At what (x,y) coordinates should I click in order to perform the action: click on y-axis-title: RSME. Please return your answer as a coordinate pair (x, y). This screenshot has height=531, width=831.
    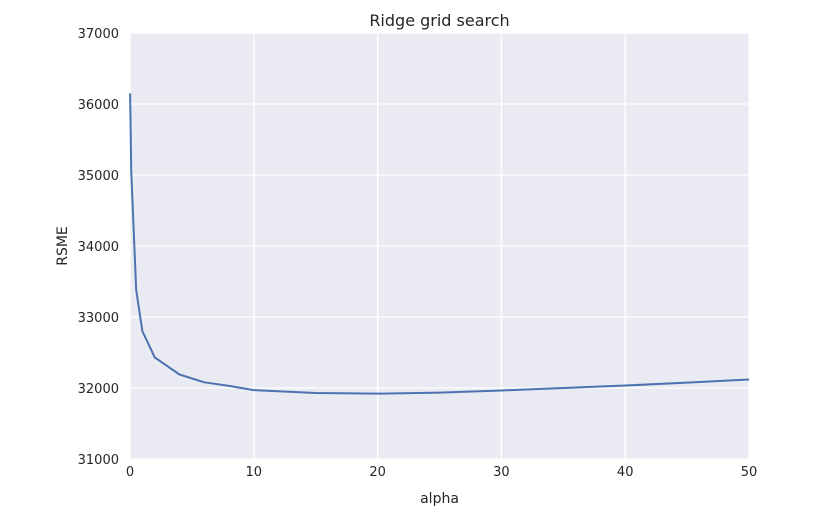
    Looking at the image, I should click on (63, 246).